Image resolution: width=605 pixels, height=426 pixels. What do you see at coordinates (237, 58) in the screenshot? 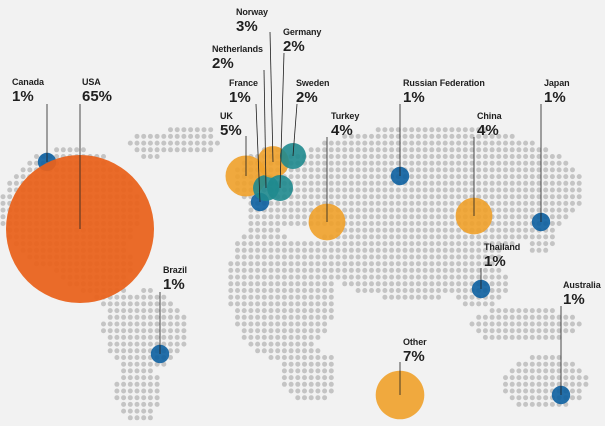
I see `label-netherlands: Netherlands 2%` at bounding box center [237, 58].